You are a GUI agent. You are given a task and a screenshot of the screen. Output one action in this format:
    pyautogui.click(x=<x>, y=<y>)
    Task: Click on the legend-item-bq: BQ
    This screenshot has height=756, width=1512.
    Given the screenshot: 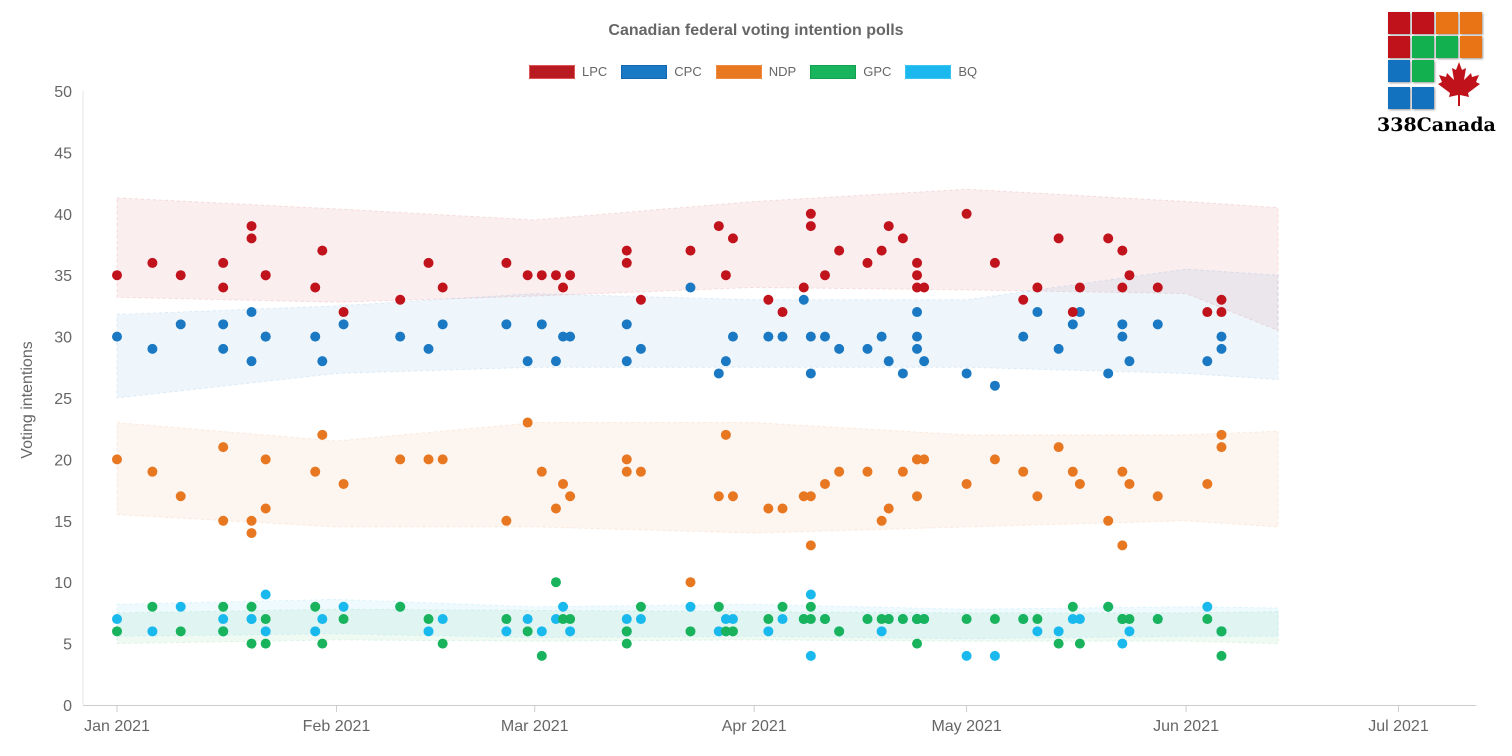 What is the action you would take?
    pyautogui.click(x=941, y=71)
    